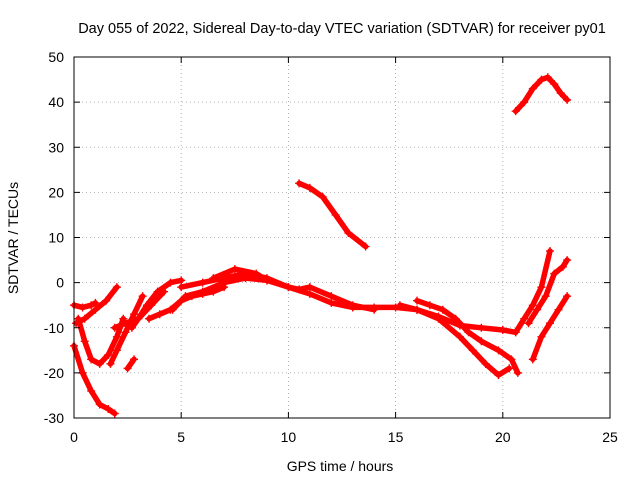 The height and width of the screenshot is (480, 640). What do you see at coordinates (60, 283) in the screenshot?
I see `y-tick-label: 0` at bounding box center [60, 283].